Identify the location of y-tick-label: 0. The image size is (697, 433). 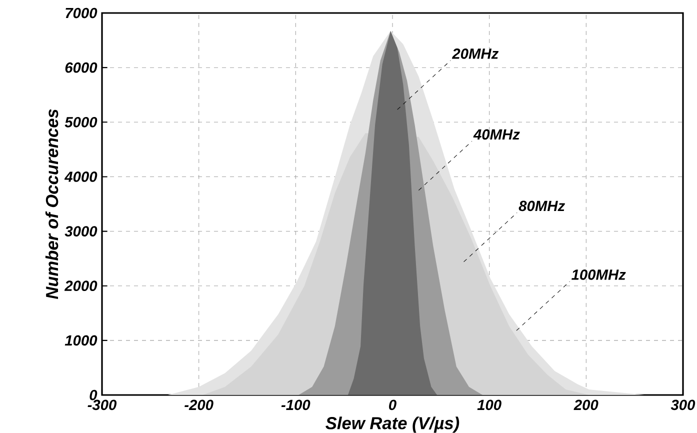
(94, 395).